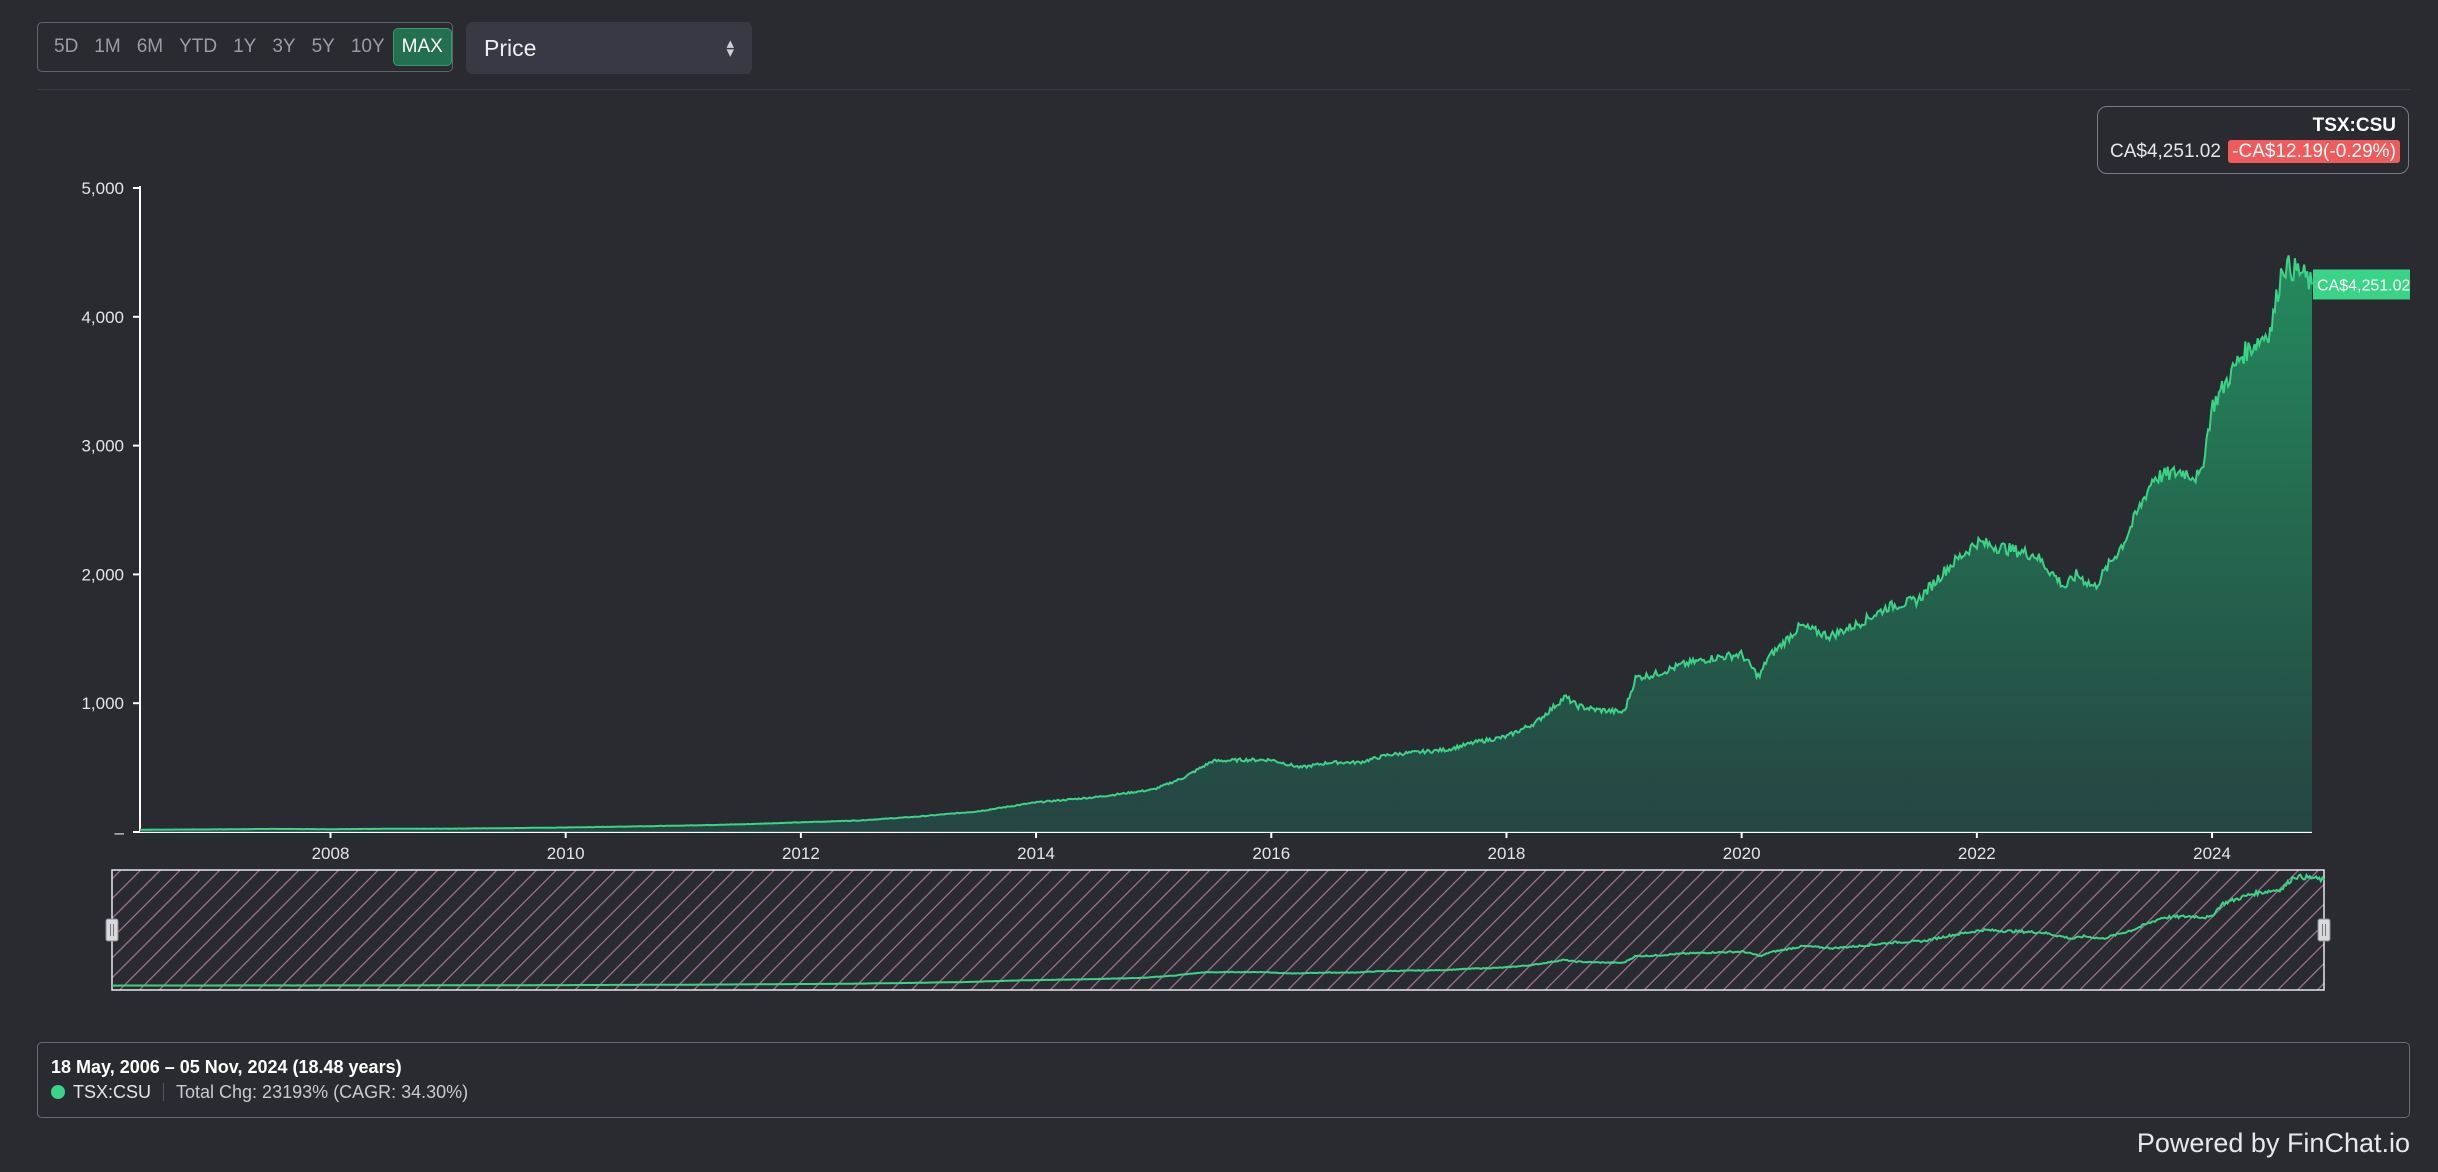 The image size is (2438, 1172). What do you see at coordinates (198, 46) in the screenshot?
I see `range-button-ytd: YTD` at bounding box center [198, 46].